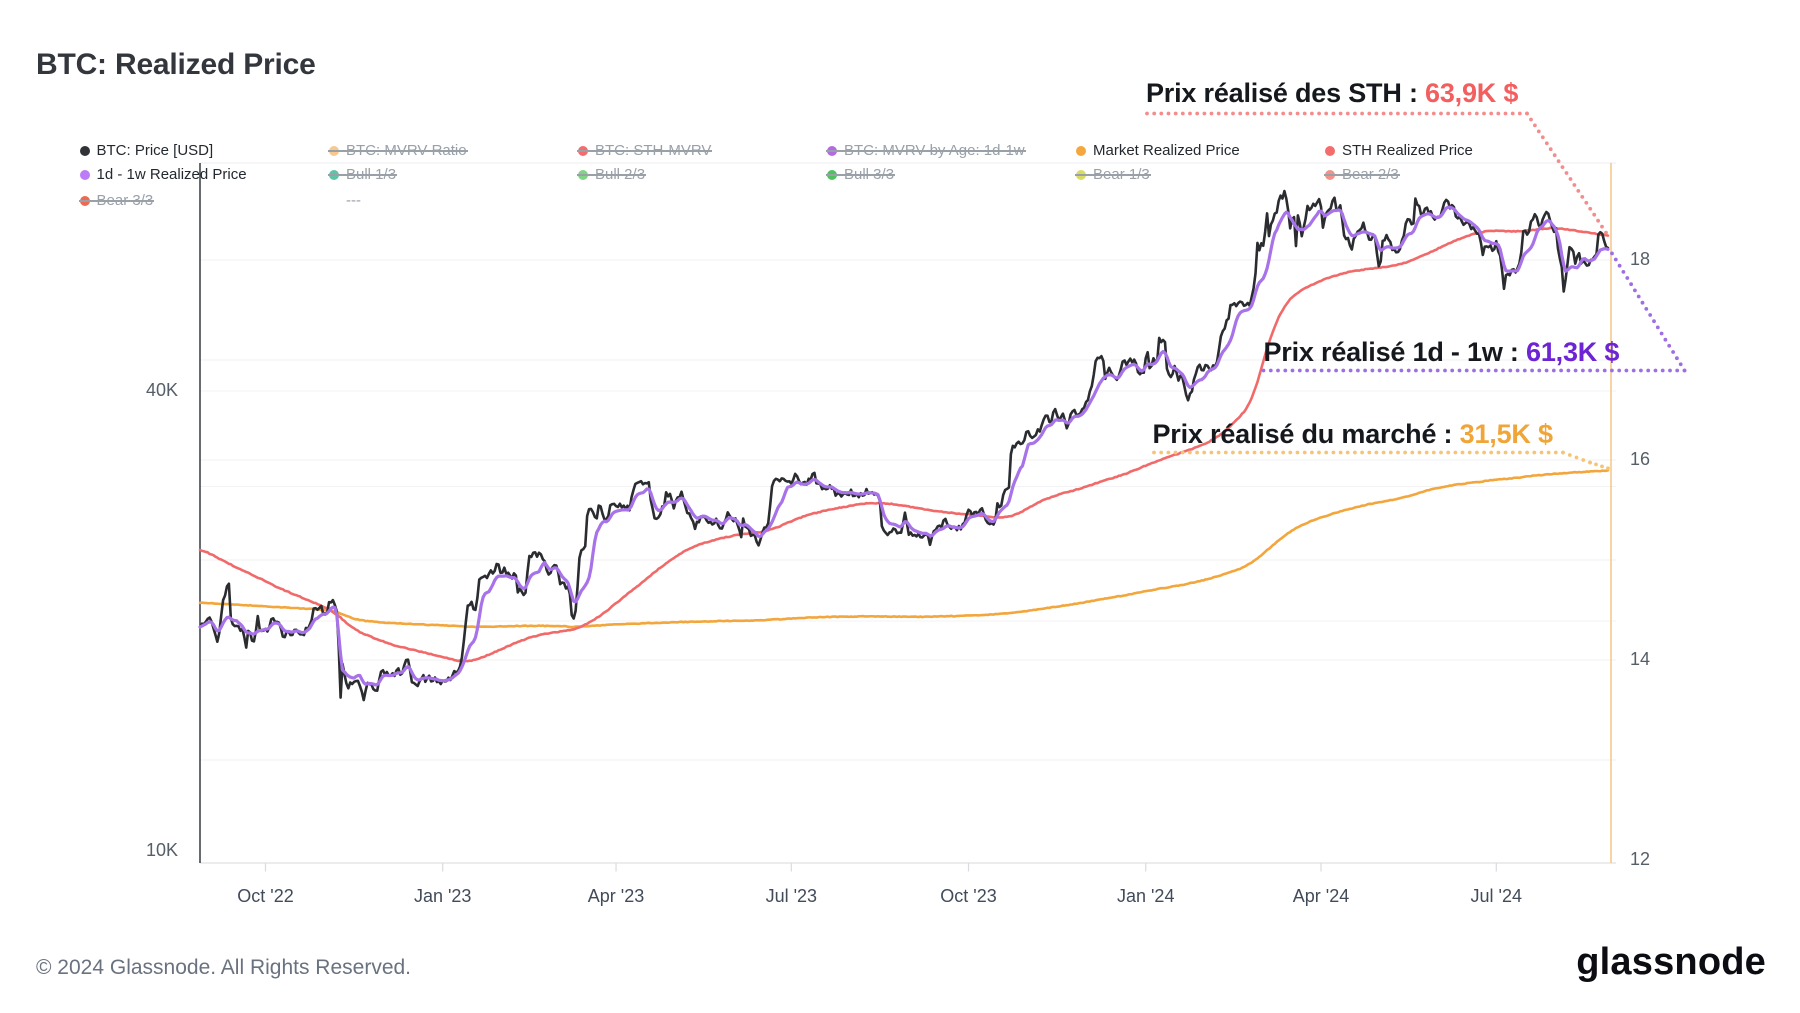 The image size is (1800, 1013). I want to click on legend-item-btc-mvrv-ratio: BTC: MVRV Ratio, so click(398, 151).